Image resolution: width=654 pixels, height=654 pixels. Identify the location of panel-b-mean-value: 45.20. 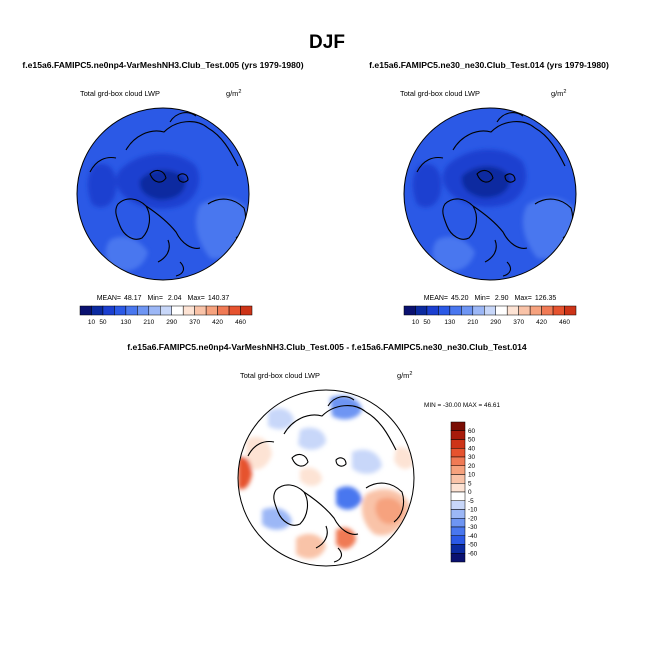
(460, 298).